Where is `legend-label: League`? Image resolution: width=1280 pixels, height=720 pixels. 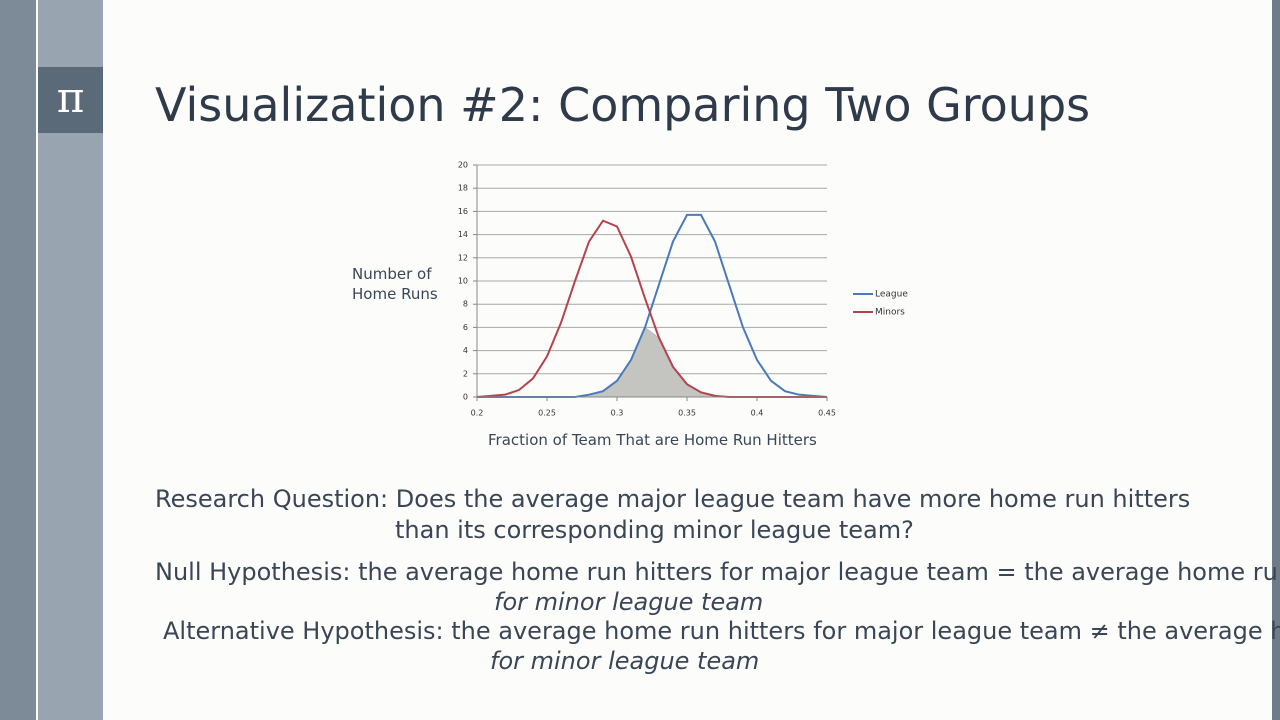
legend-label: League is located at coordinates (891, 295).